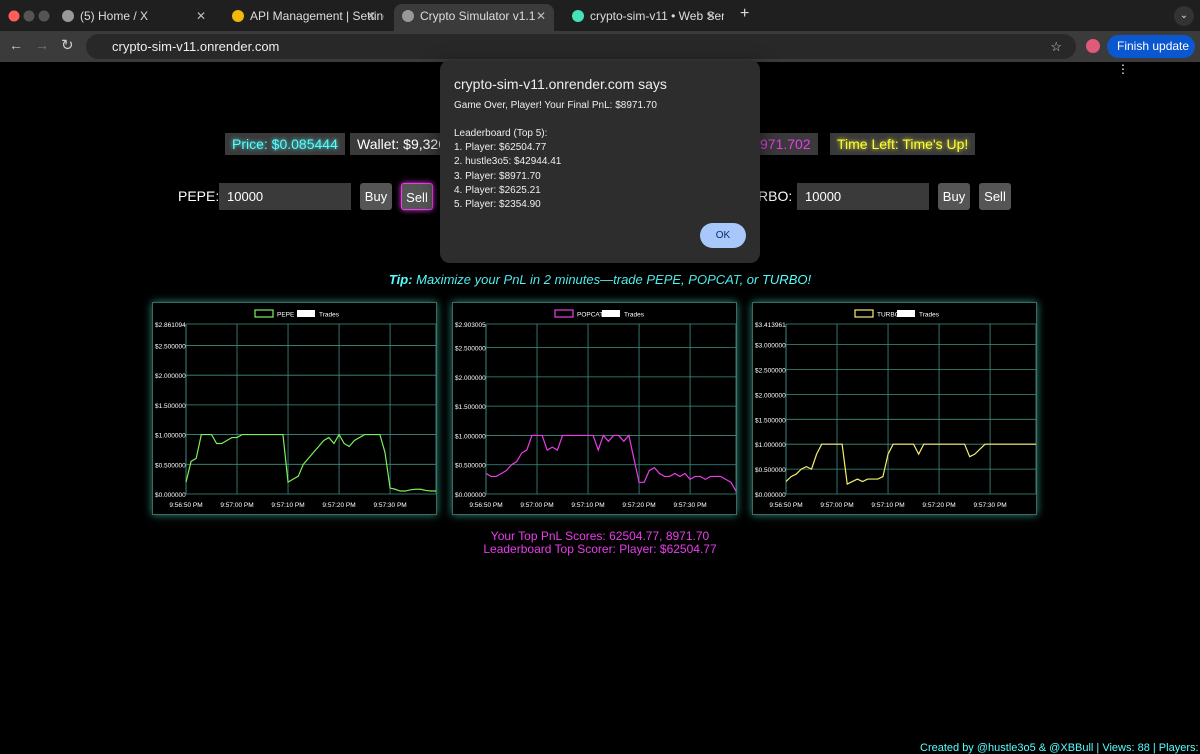  What do you see at coordinates (470, 325) in the screenshot?
I see `y-tick-label: $2.903005` at bounding box center [470, 325].